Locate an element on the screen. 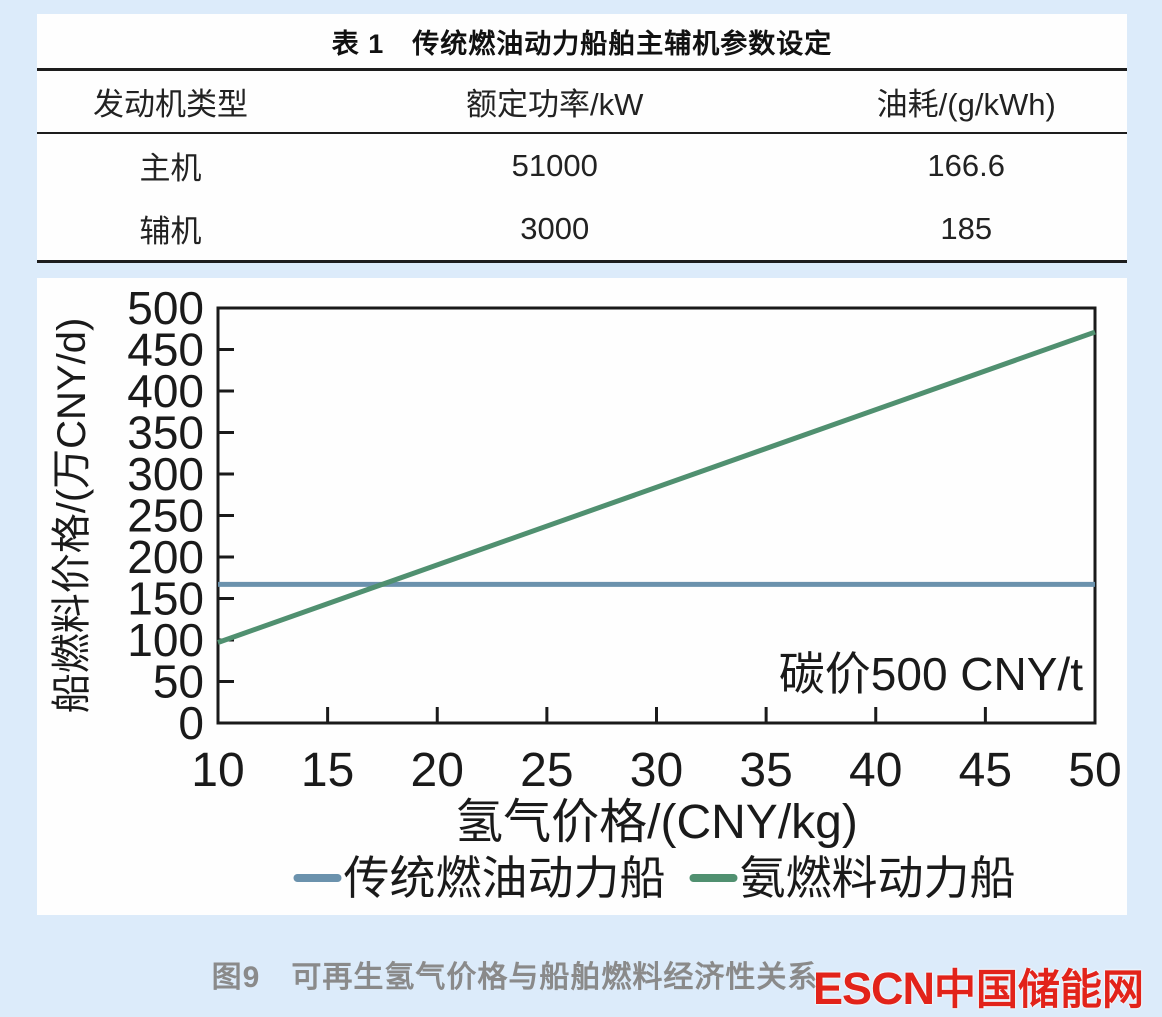  cell-fuel-consumption: 166.6 is located at coordinates (966, 165).